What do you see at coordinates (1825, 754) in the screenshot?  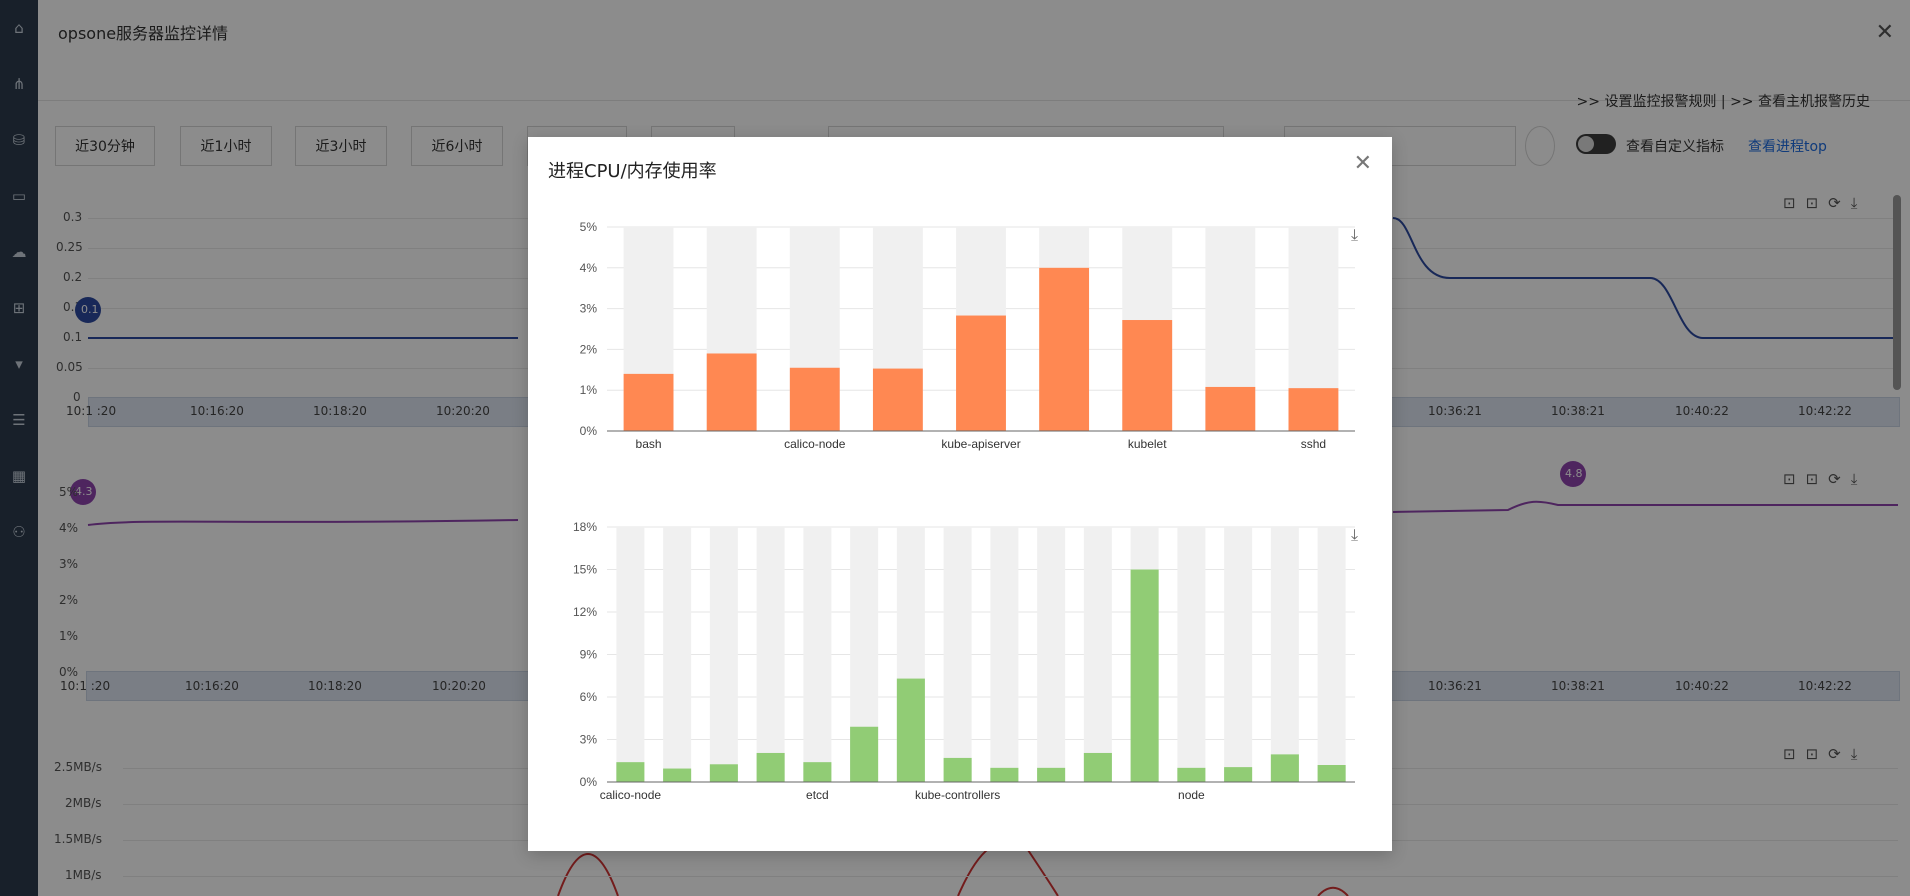 I see `chart3-toolbox: ⊡⊡⟳⤓` at bounding box center [1825, 754].